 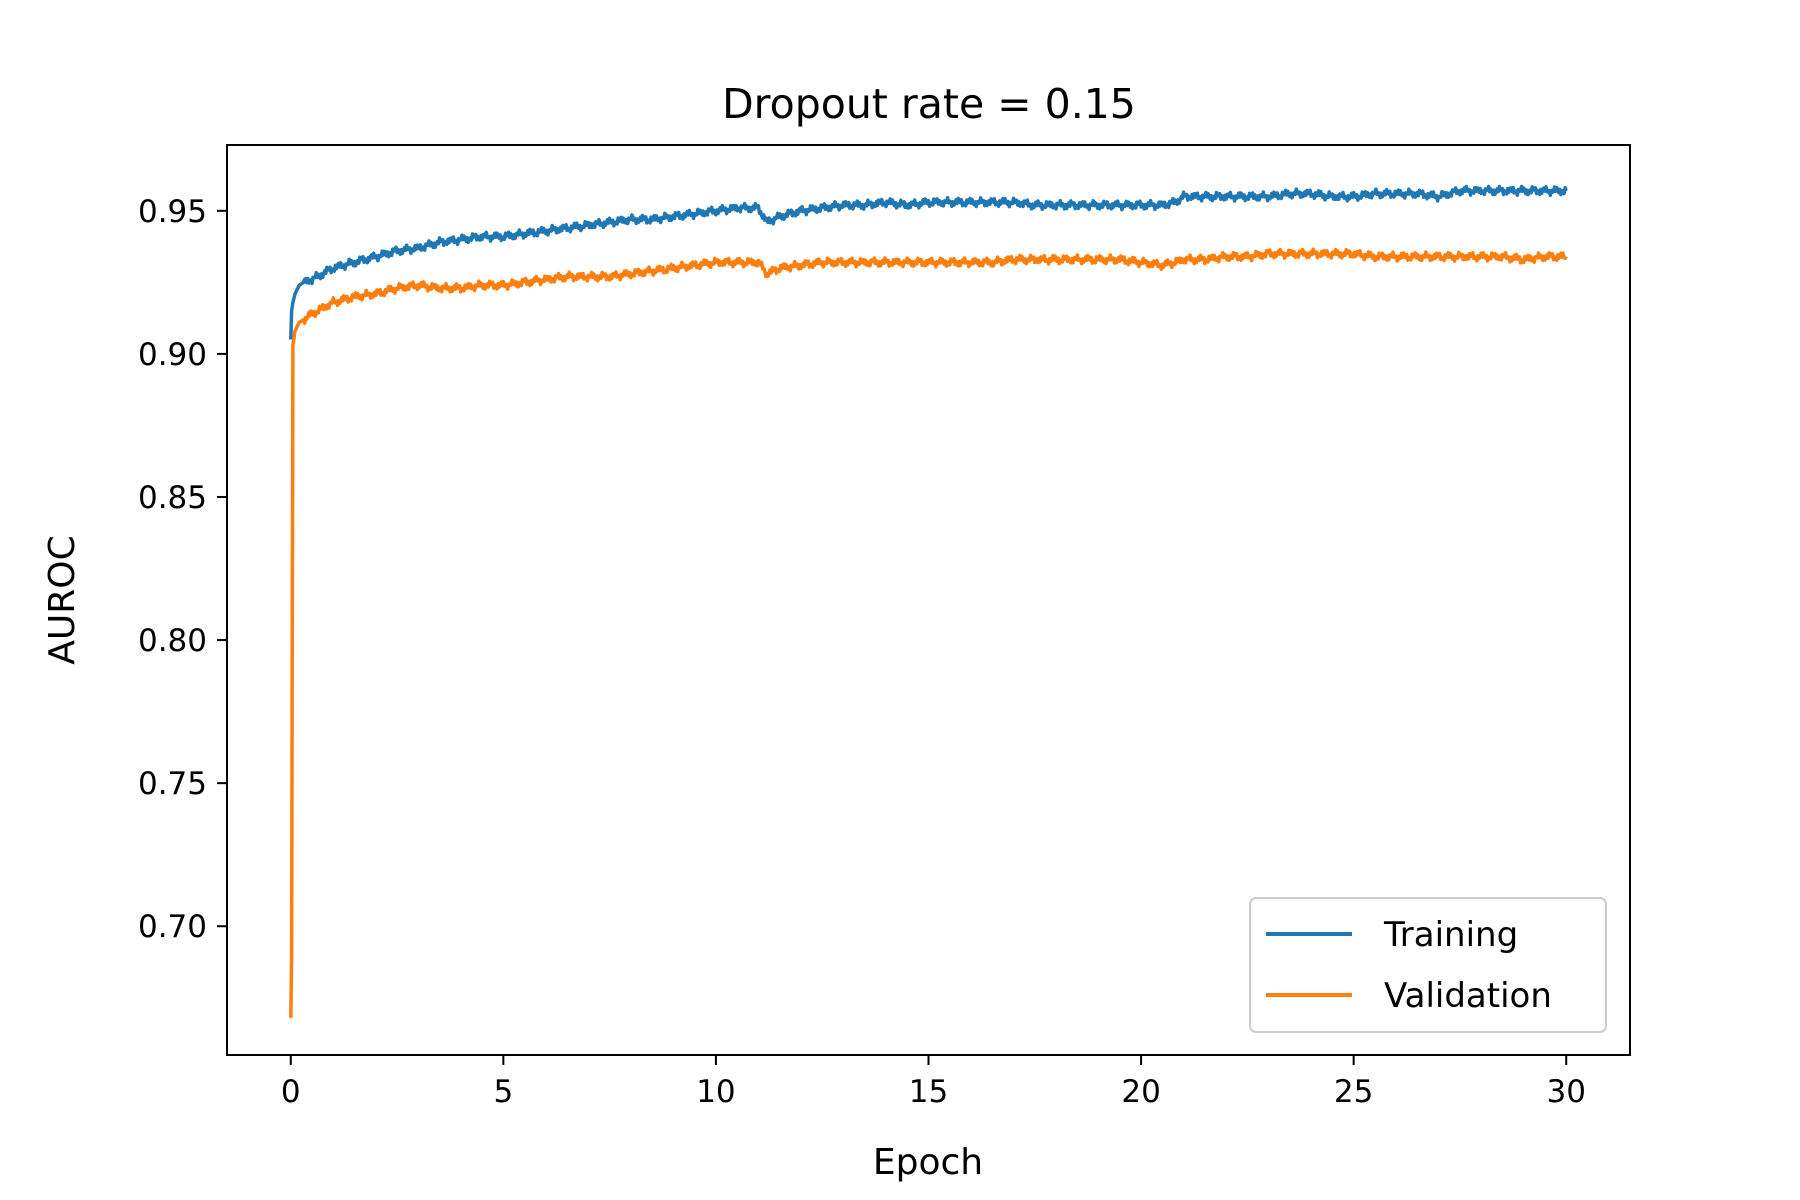 I want to click on legend-label-training: Training, so click(x=1450, y=935).